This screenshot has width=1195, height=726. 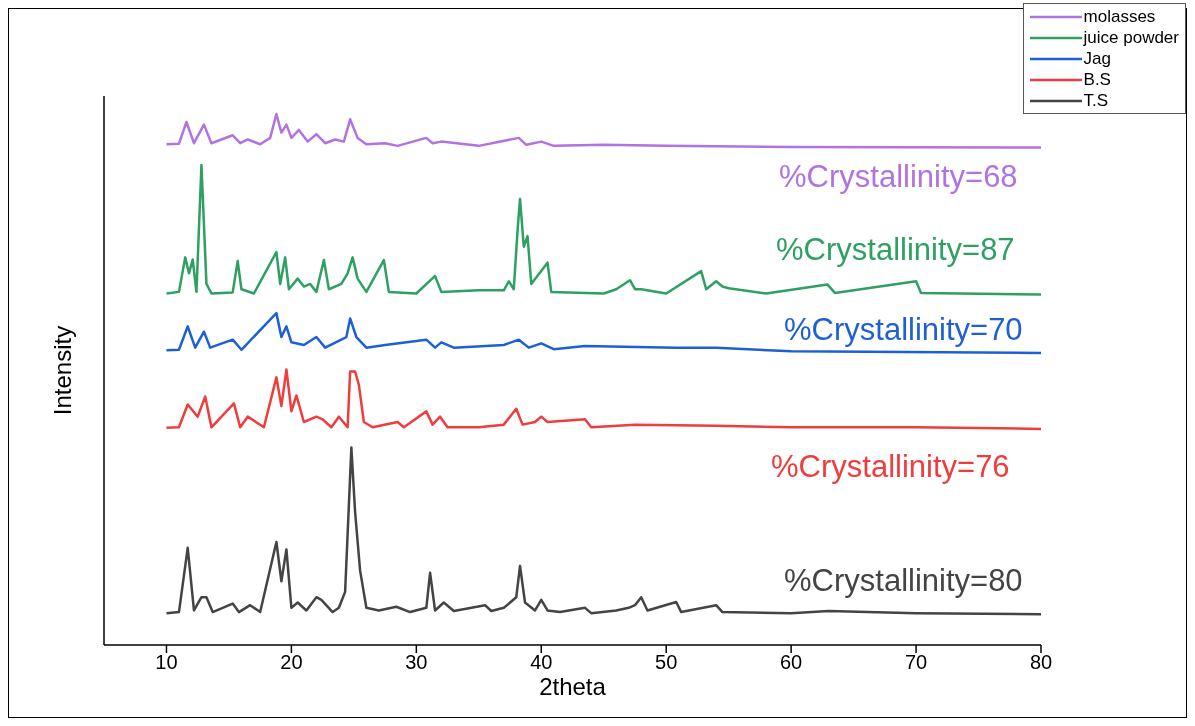 What do you see at coordinates (1097, 79) in the screenshot?
I see `legend-label: B.S` at bounding box center [1097, 79].